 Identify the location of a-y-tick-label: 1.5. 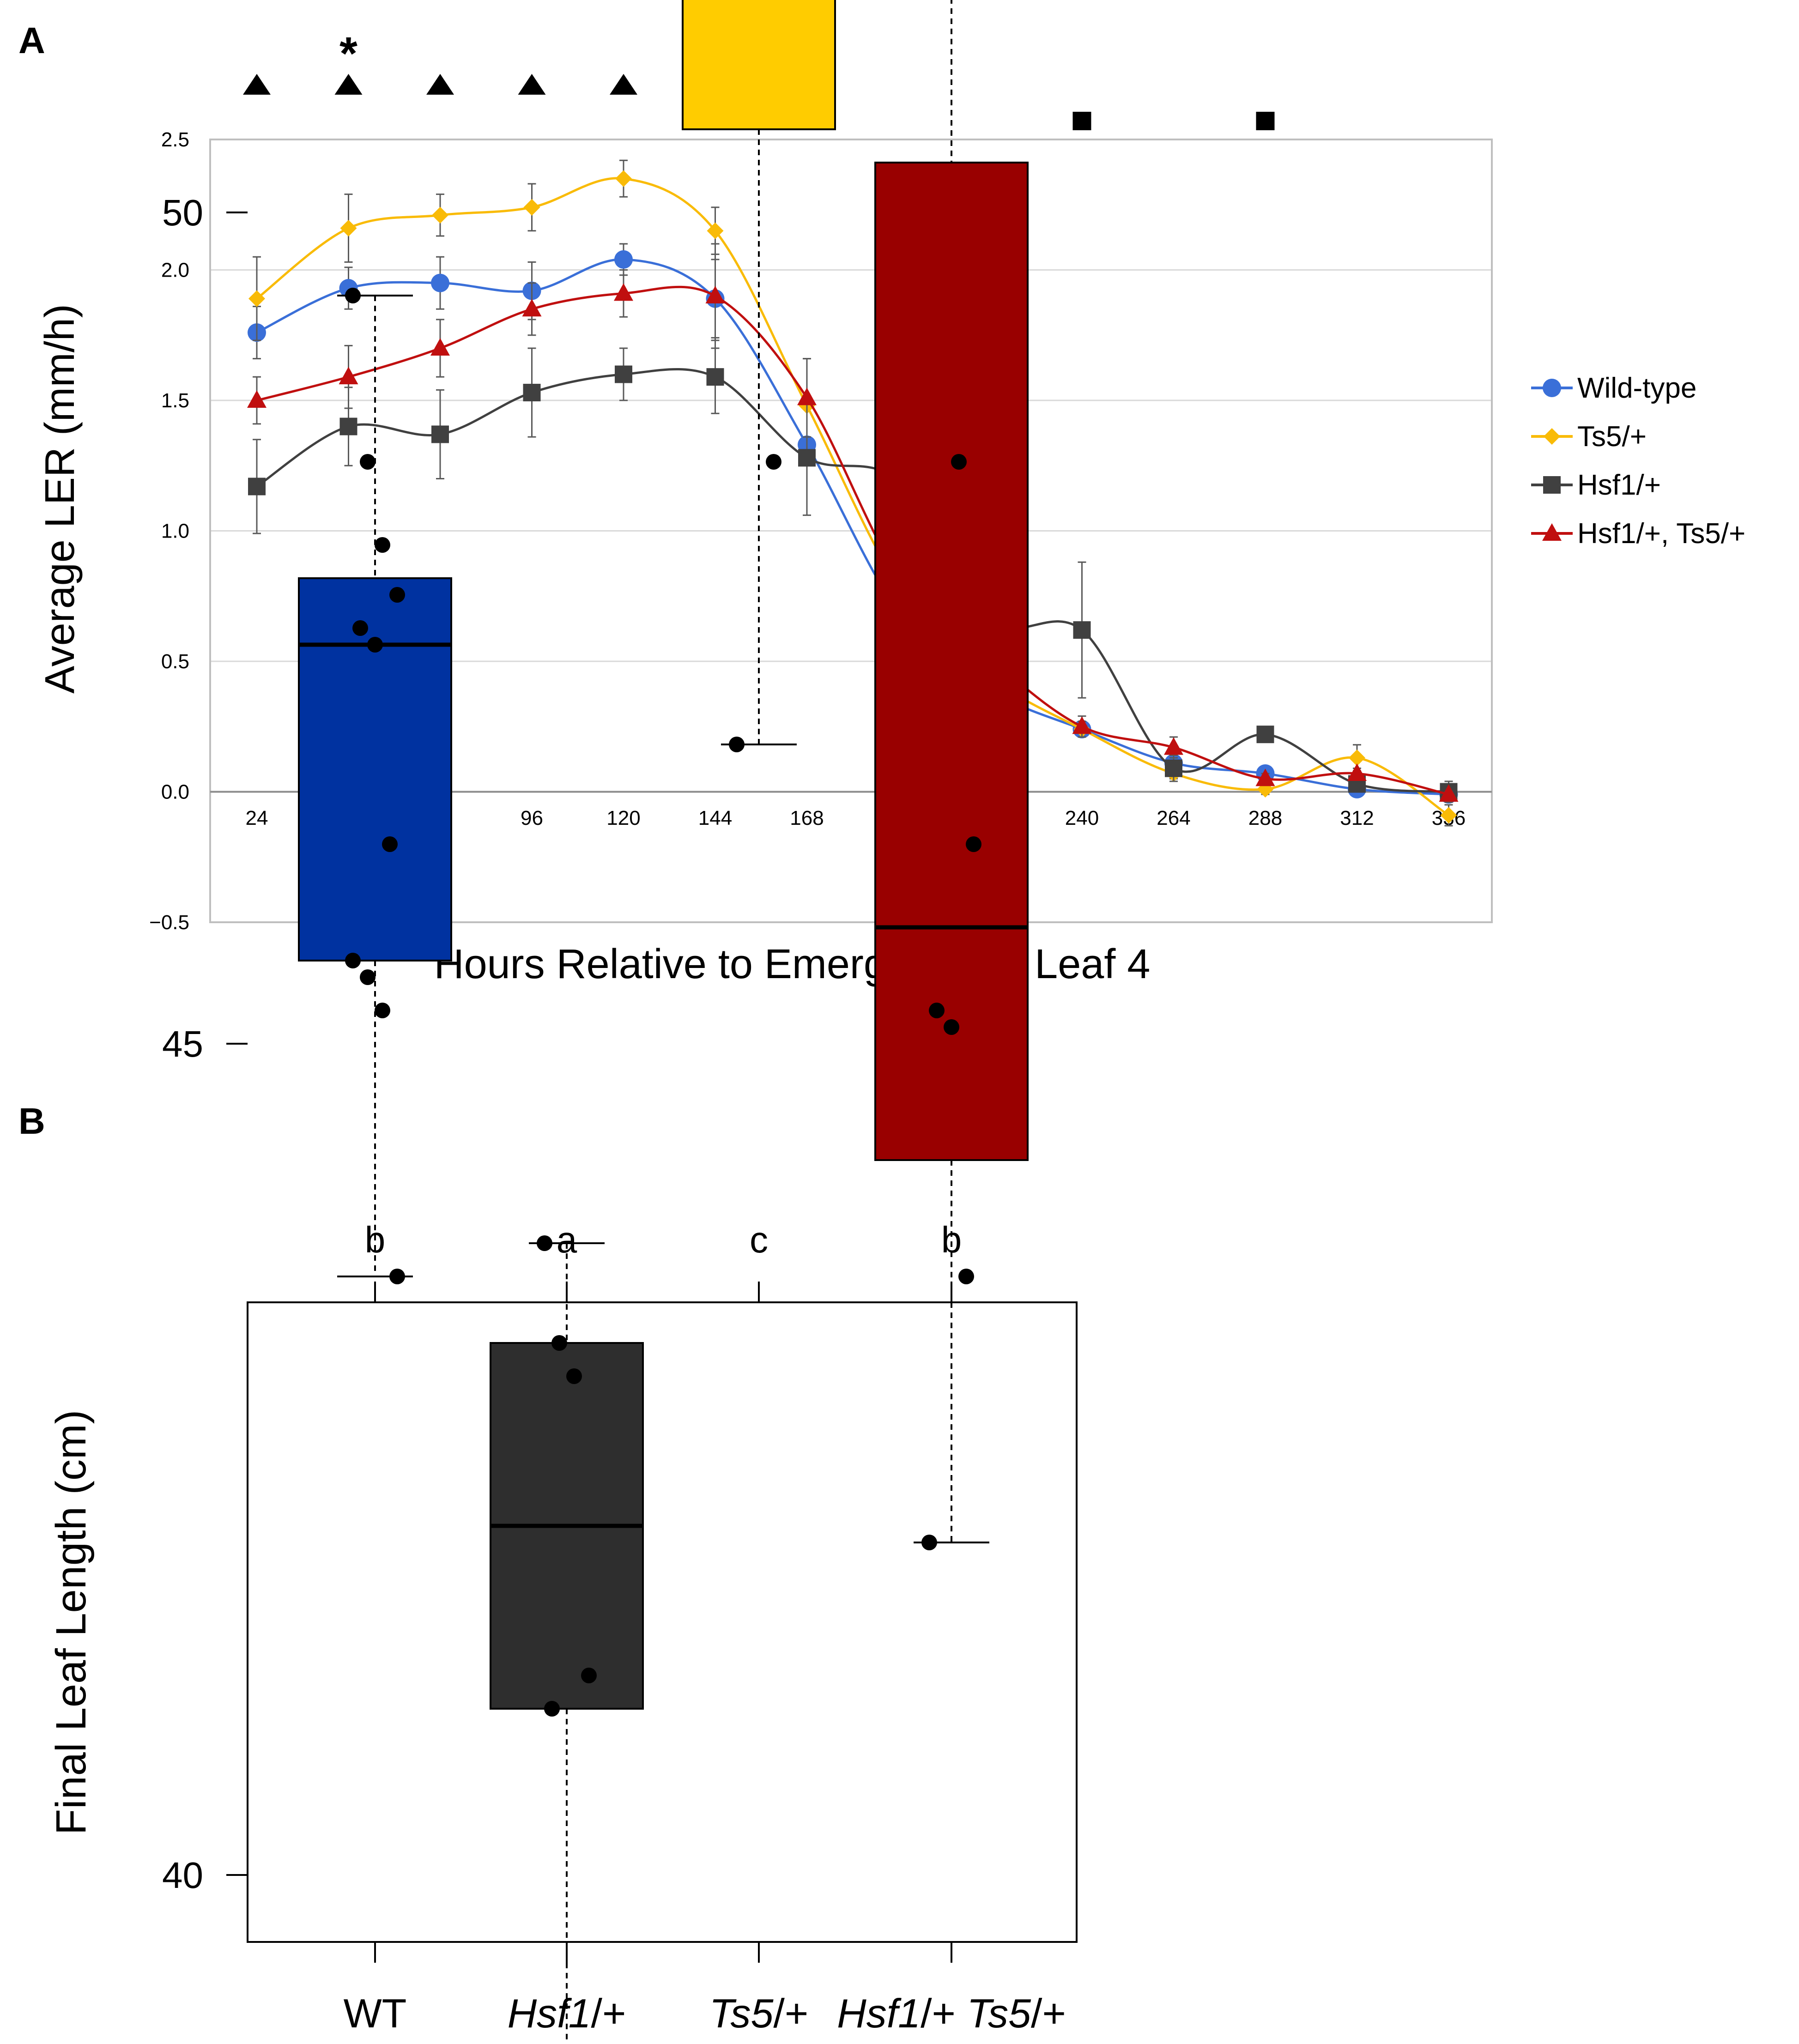
(175, 401).